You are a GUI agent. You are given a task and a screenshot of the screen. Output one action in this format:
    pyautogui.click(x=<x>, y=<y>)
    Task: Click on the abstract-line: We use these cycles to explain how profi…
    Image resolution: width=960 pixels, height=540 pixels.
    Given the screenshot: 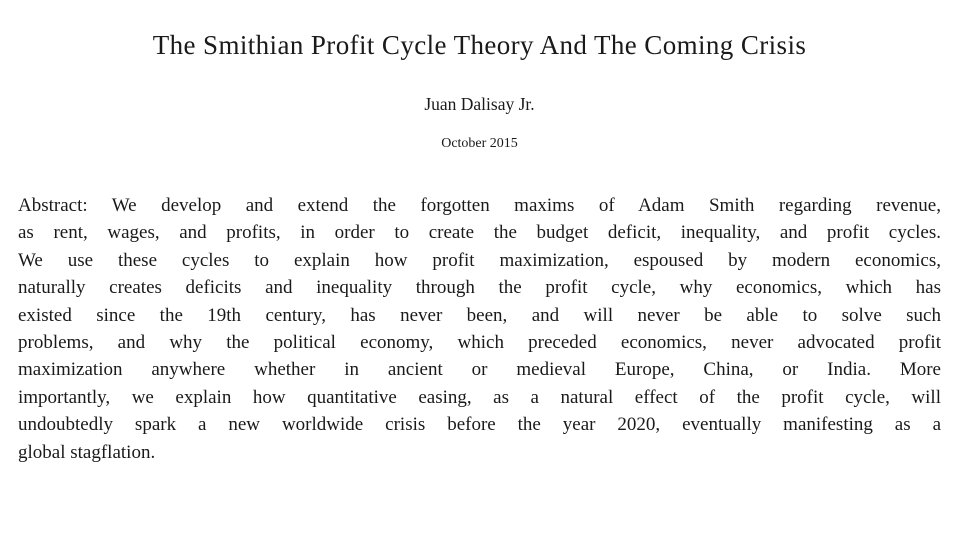 What is the action you would take?
    pyautogui.click(x=479, y=260)
    